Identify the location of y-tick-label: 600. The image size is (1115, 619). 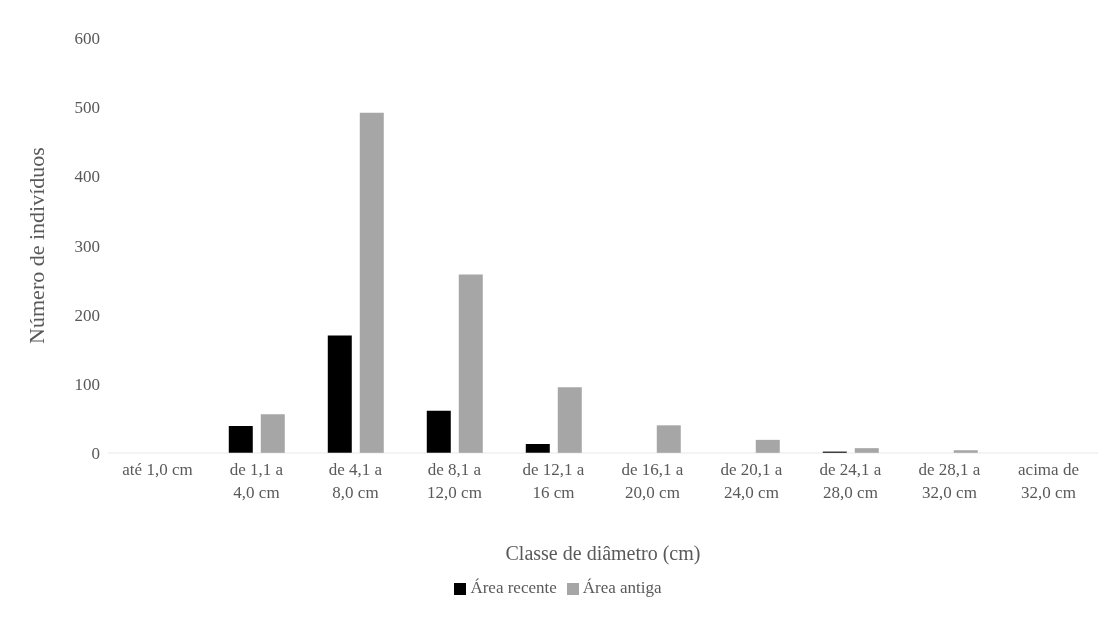
(87, 39).